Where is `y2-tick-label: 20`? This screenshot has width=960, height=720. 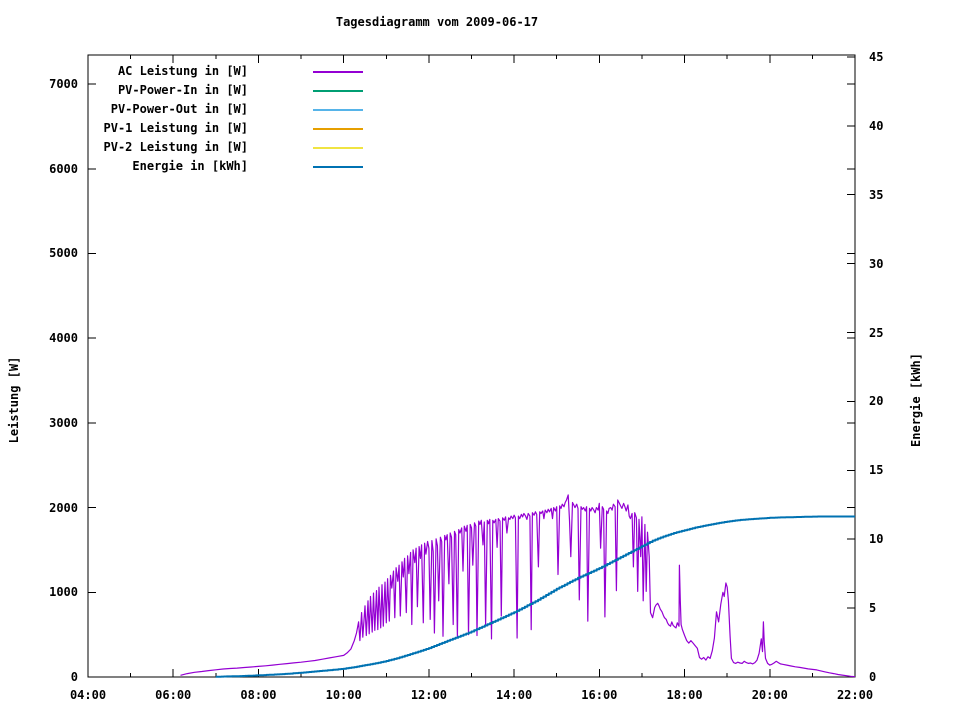 y2-tick-label: 20 is located at coordinates (876, 401).